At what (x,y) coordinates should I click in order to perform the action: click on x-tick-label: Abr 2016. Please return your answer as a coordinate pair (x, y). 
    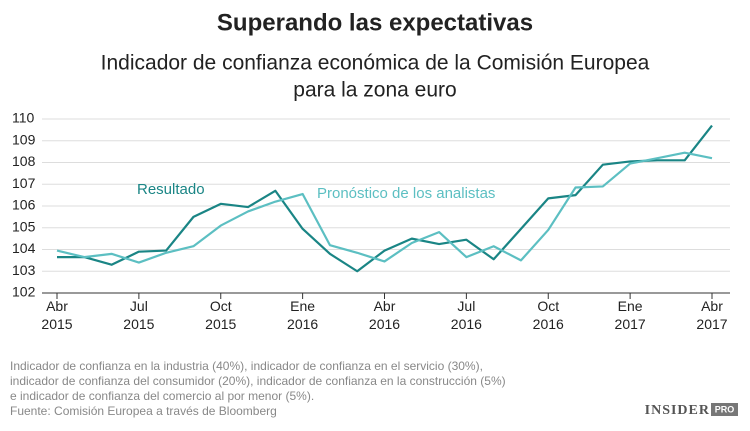
    Looking at the image, I should click on (384, 315).